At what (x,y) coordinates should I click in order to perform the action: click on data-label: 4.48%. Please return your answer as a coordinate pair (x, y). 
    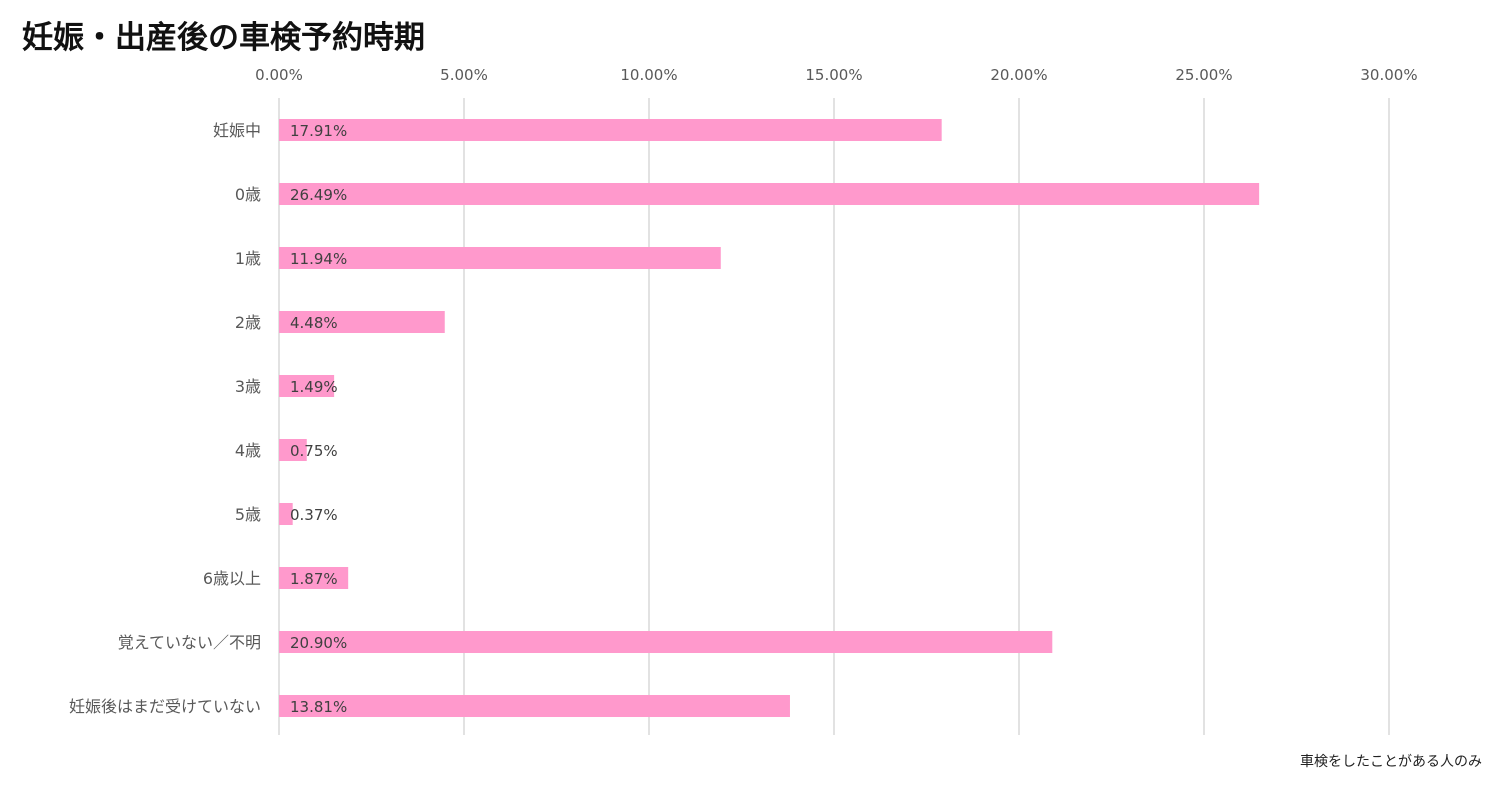
    Looking at the image, I should click on (314, 323).